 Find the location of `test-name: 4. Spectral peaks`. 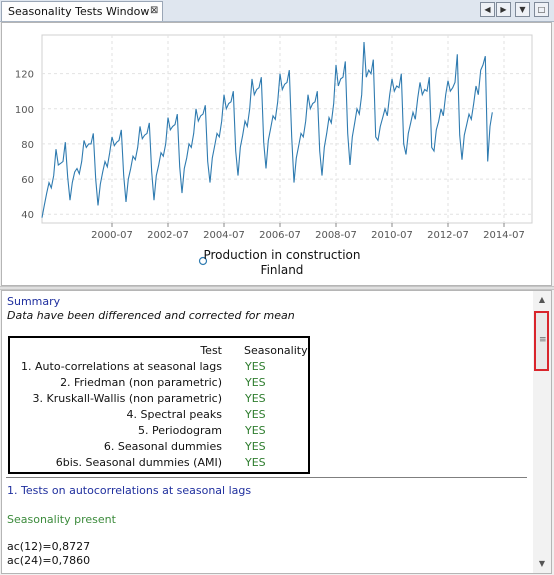

test-name: 4. Spectral peaks is located at coordinates (175, 414).